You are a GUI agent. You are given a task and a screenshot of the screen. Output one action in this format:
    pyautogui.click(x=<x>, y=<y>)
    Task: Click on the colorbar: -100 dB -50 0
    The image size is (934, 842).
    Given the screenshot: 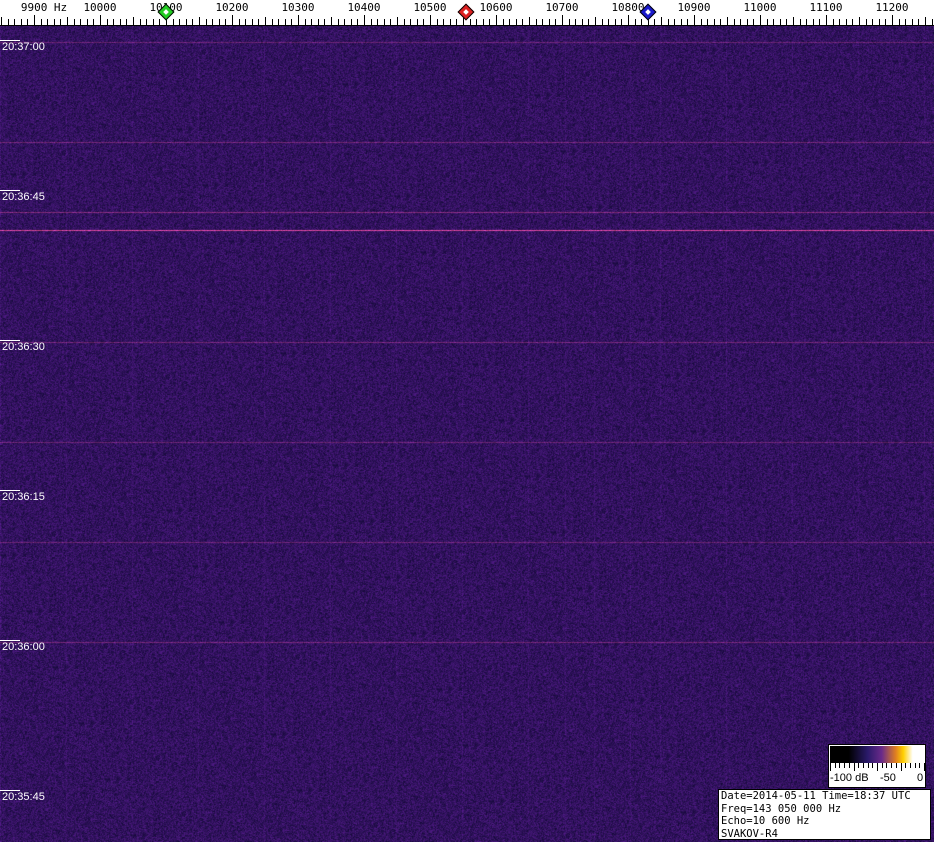 What is the action you would take?
    pyautogui.click(x=877, y=766)
    